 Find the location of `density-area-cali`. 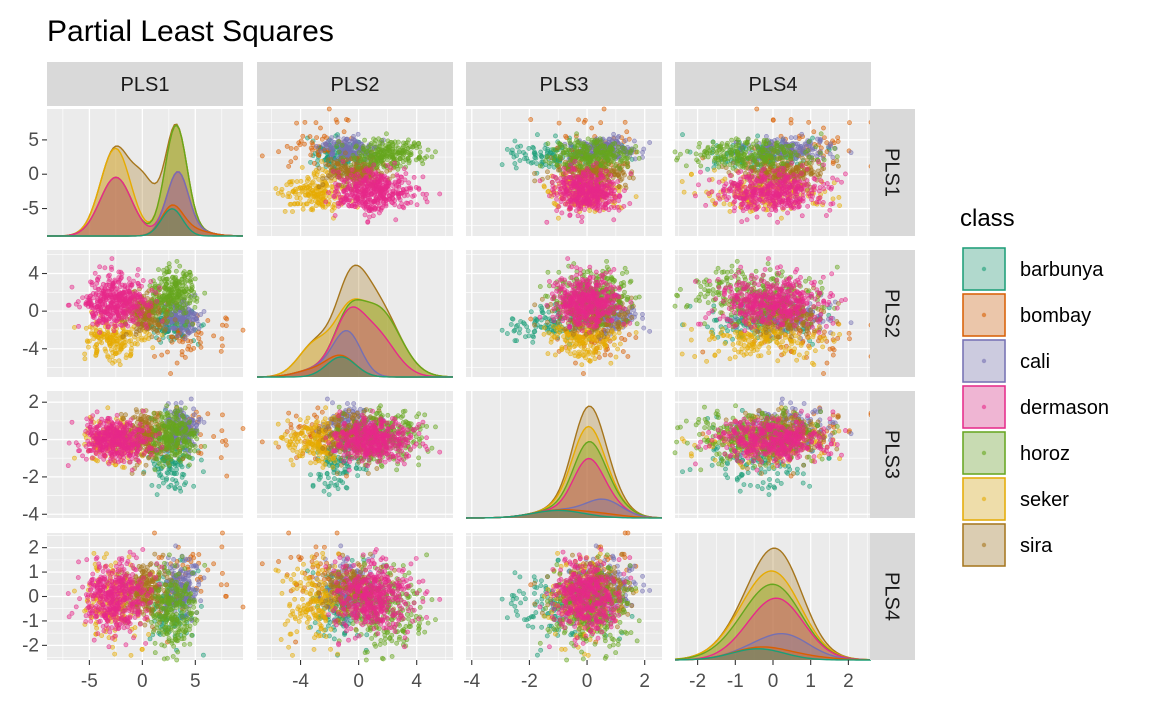

density-area-cali is located at coordinates (145, 203).